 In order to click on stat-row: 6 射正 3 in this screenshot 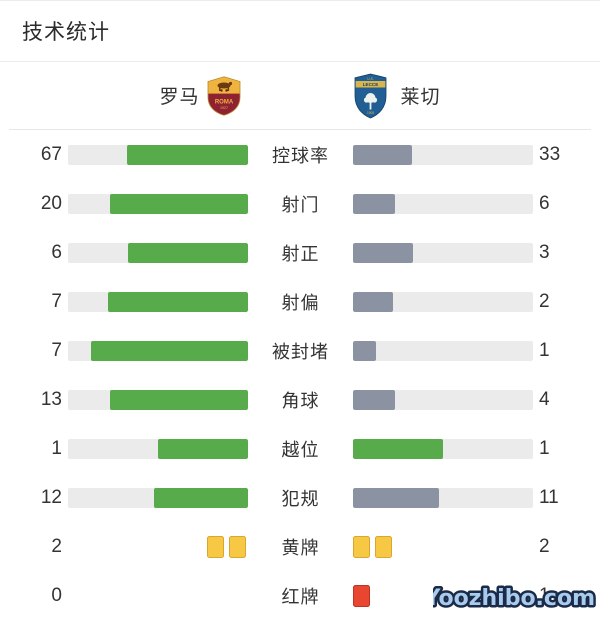, I will do `click(300, 252)`.